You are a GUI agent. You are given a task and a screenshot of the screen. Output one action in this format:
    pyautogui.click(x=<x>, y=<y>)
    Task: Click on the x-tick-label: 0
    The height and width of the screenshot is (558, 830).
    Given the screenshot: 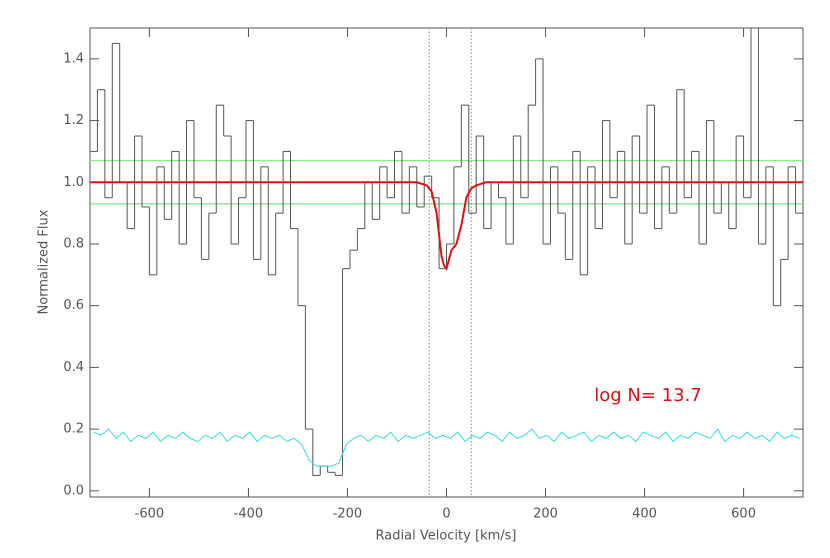 What is the action you would take?
    pyautogui.click(x=446, y=514)
    